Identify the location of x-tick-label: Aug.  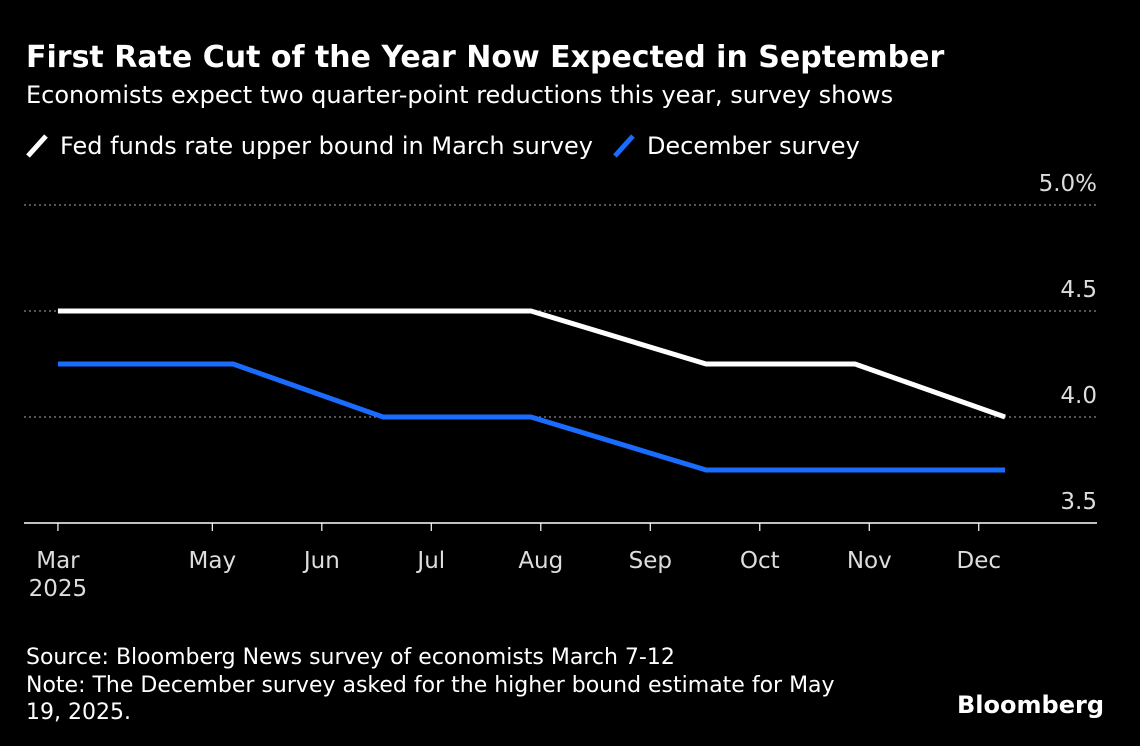
(540, 561).